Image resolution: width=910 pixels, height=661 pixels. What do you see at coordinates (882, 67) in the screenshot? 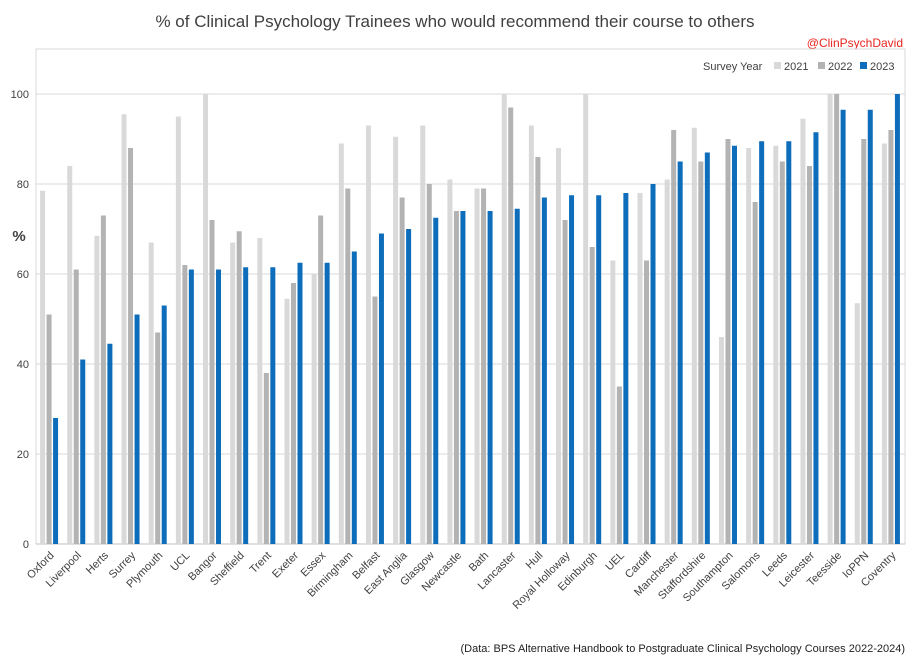
I see `legend-label-2023: 2023` at bounding box center [882, 67].